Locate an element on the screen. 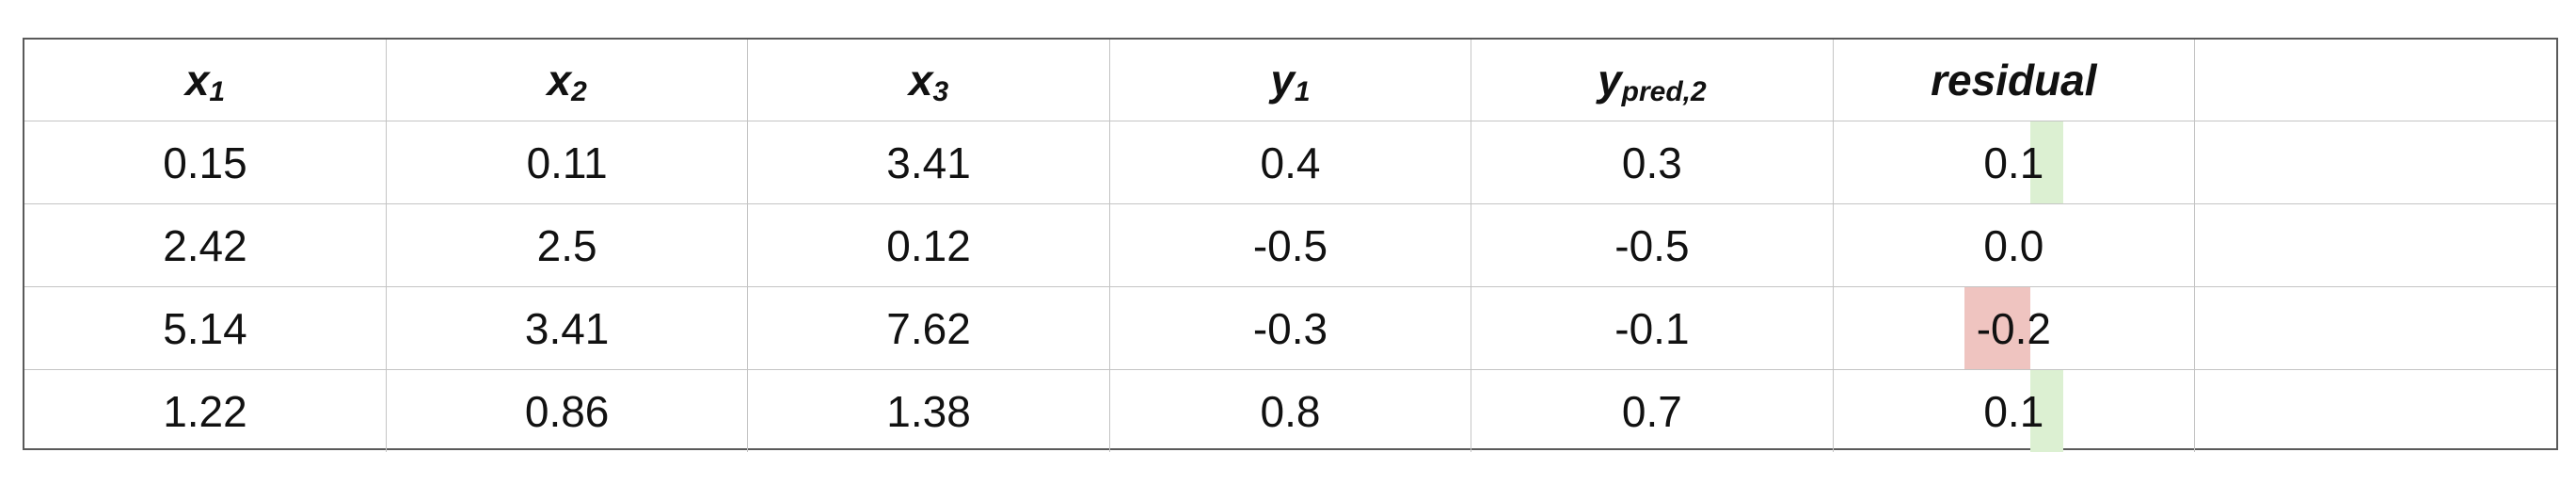 The image size is (2576, 501). cell-x3: 7.62 is located at coordinates (928, 328).